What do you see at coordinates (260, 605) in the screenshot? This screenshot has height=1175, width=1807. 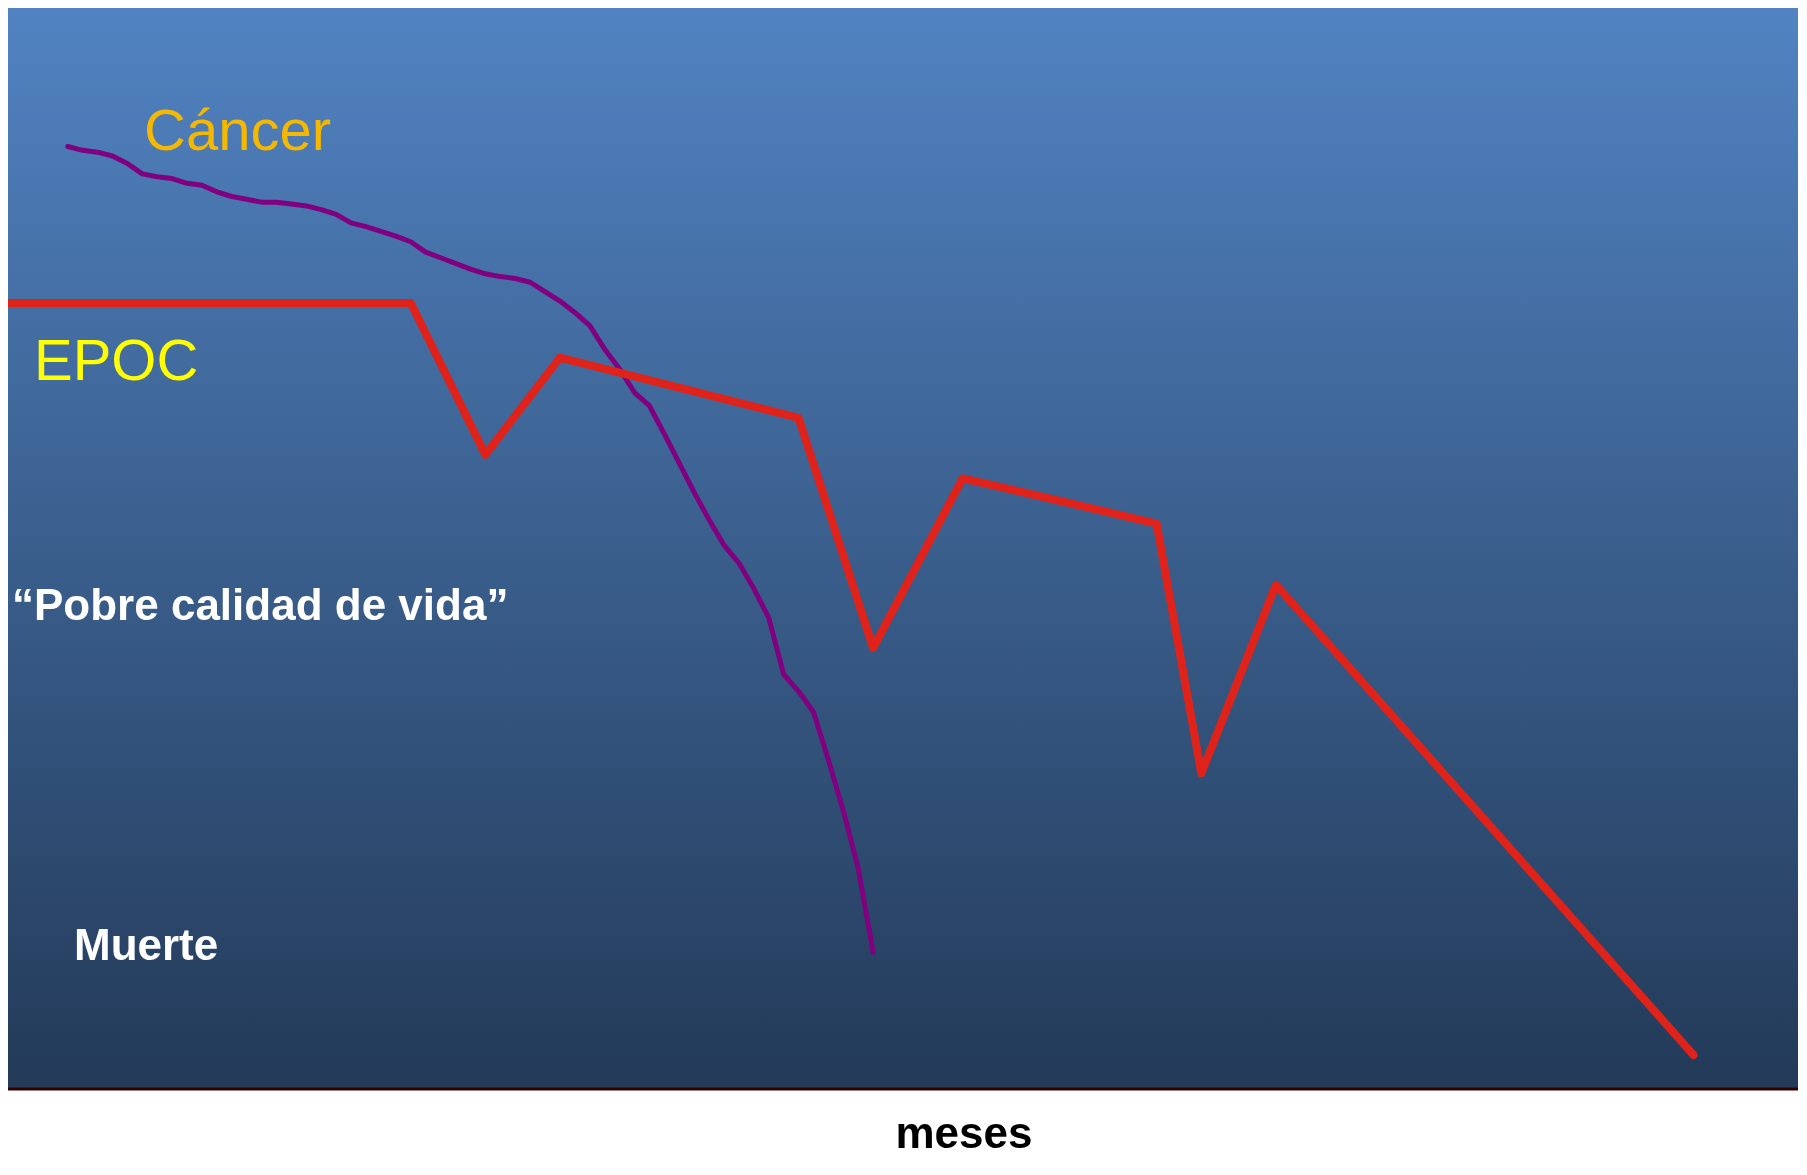 I see `annotation: “Pobre calidad de vida”` at bounding box center [260, 605].